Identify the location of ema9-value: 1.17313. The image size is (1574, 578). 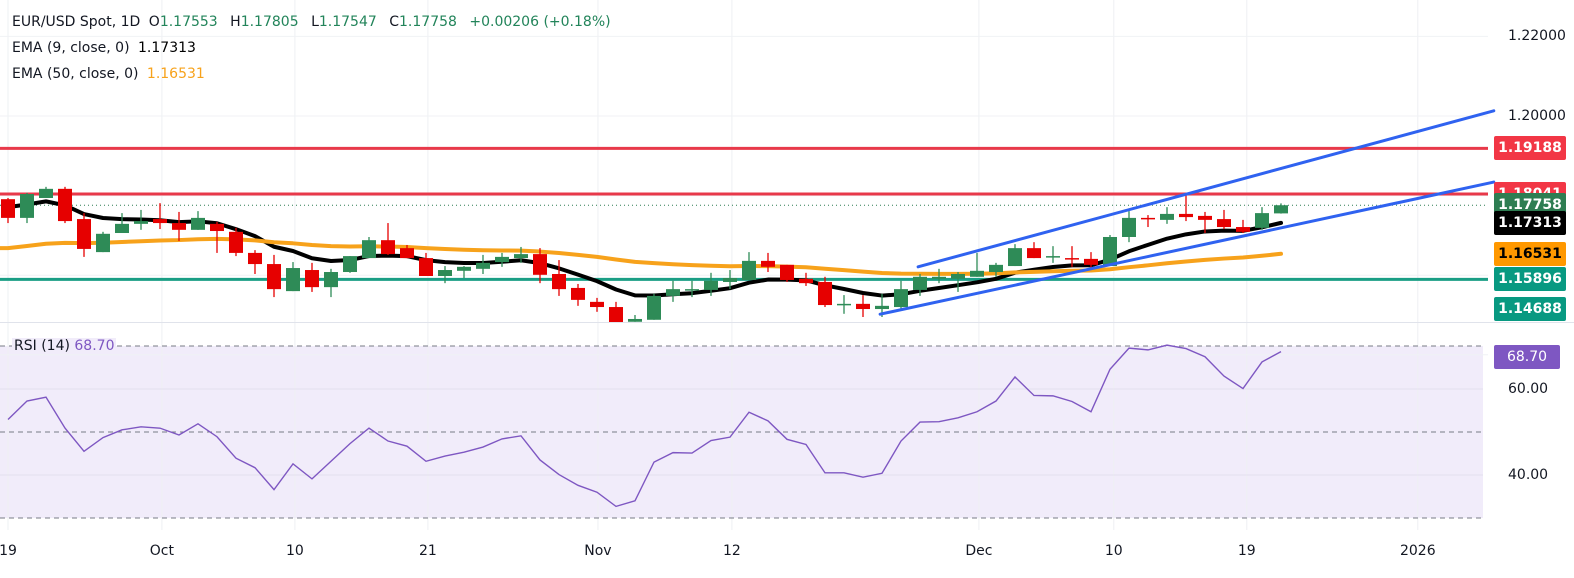
(167, 48).